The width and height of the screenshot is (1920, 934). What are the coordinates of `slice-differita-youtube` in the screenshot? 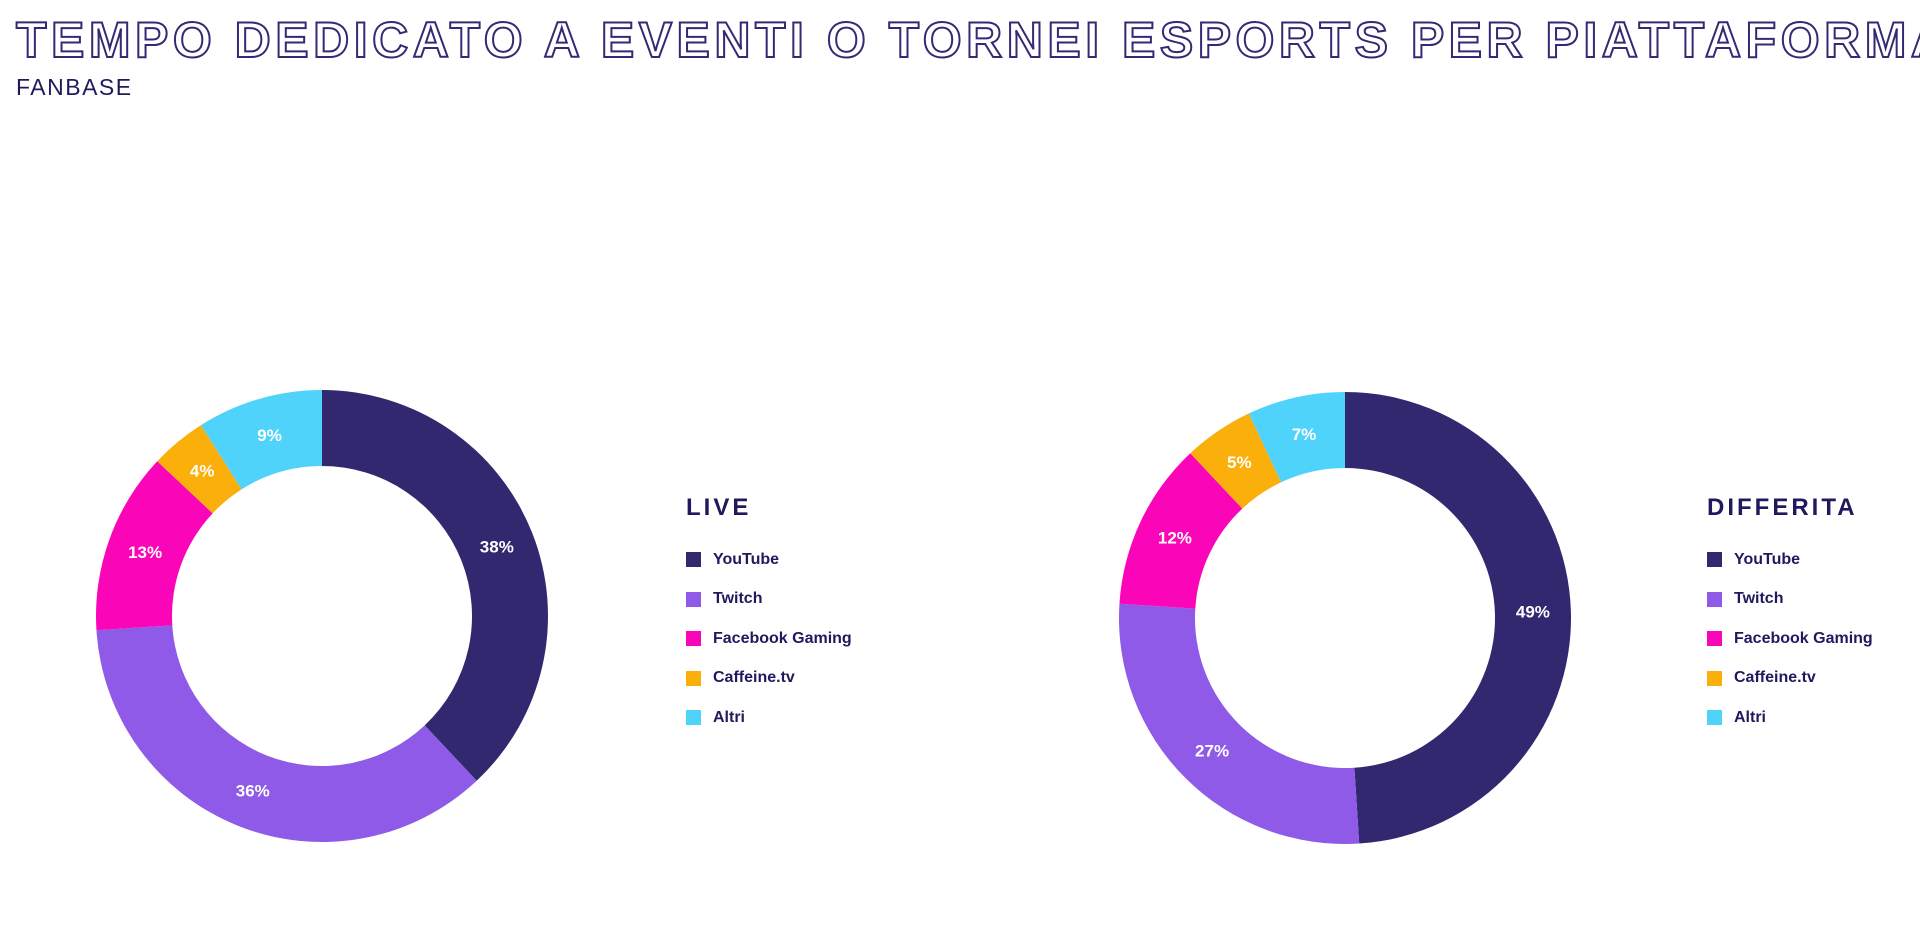 It's located at (1458, 618).